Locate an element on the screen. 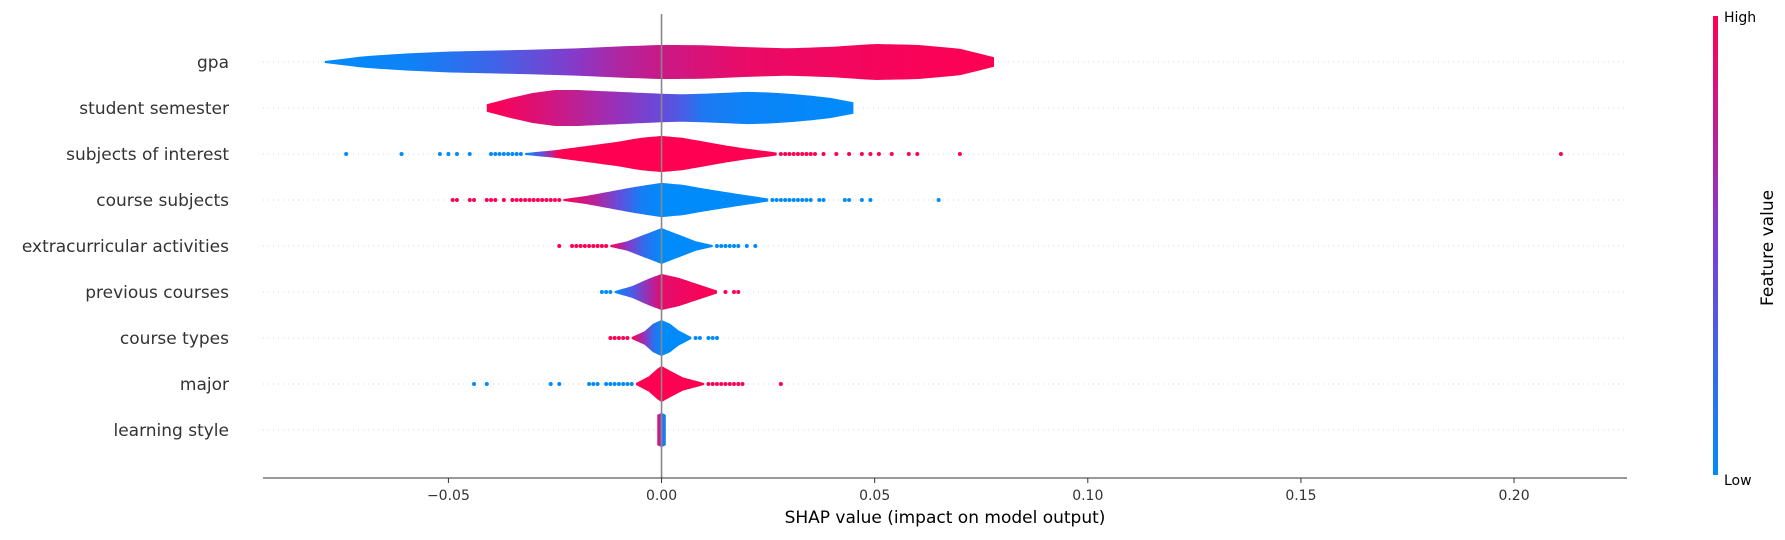 This screenshot has width=1785, height=540. colorbar-title: Feature value is located at coordinates (1768, 248).